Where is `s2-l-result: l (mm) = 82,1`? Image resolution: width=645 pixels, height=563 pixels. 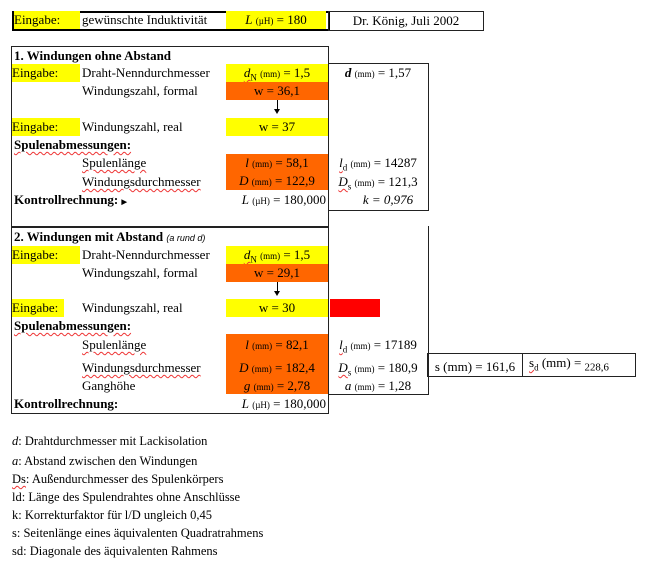
s2-l-result: l (mm) = 82,1 is located at coordinates (277, 345).